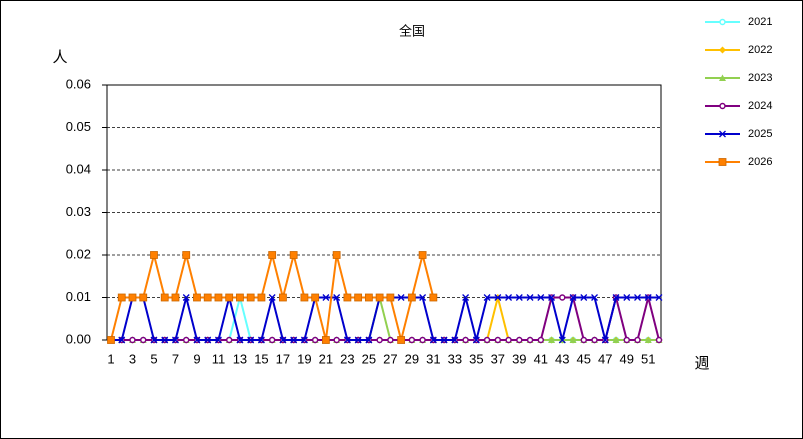  What do you see at coordinates (261, 358) in the screenshot?
I see `x-tick-label: 15` at bounding box center [261, 358].